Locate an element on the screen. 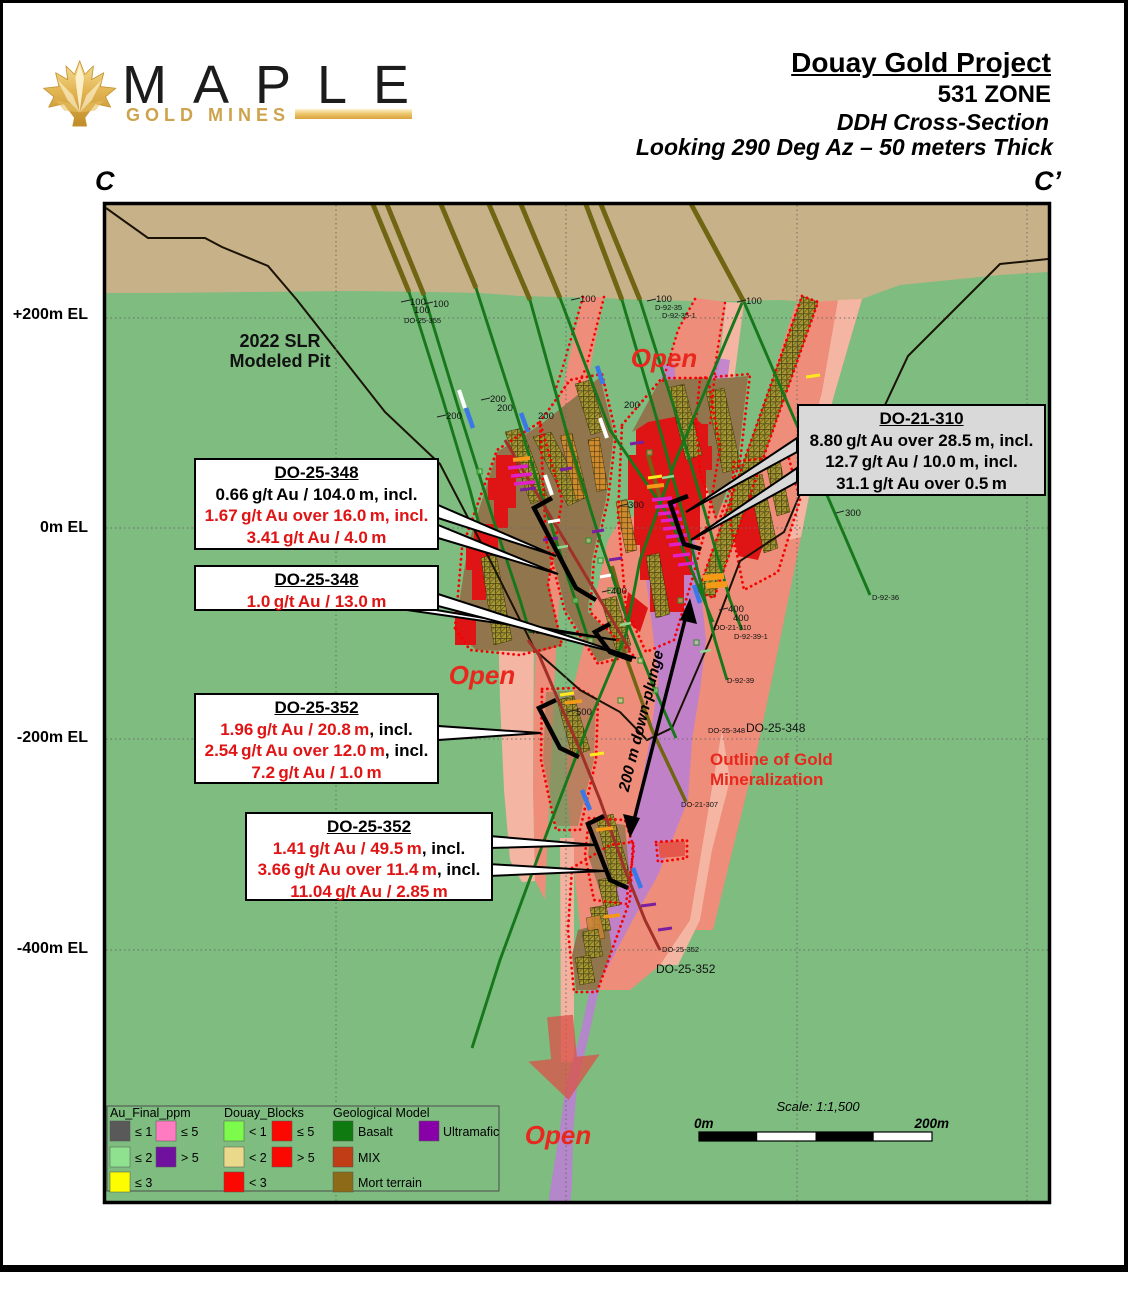  svg-text: Geological Model is located at coordinates (381, 1113).